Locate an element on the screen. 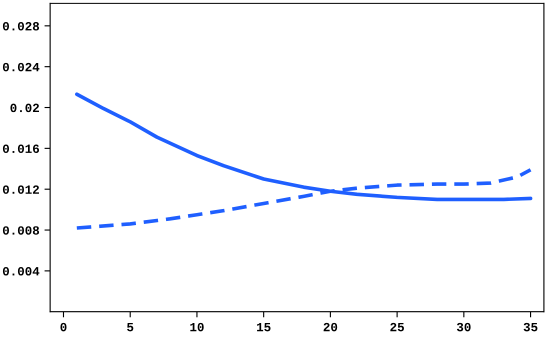 The image size is (545, 337). y-tick-label: 0.008 is located at coordinates (21, 230).